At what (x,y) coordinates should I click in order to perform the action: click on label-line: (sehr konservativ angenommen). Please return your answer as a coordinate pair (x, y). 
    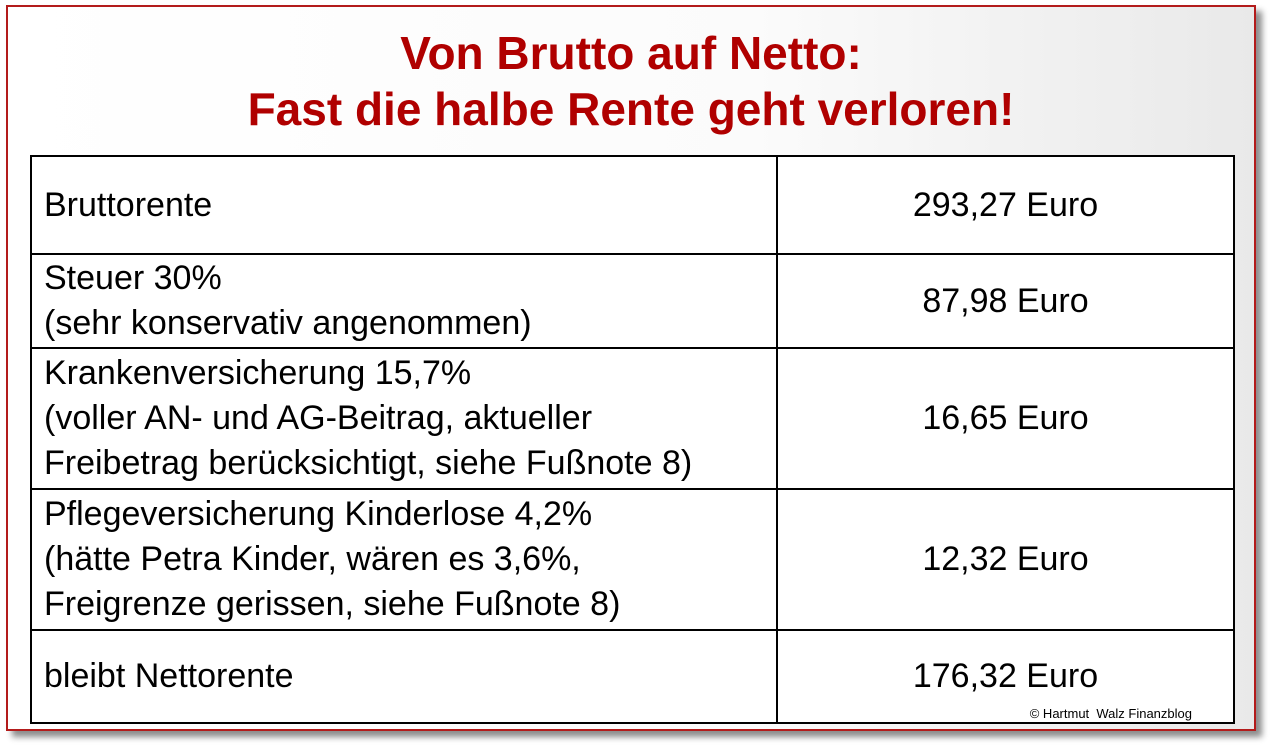
    Looking at the image, I should click on (288, 323).